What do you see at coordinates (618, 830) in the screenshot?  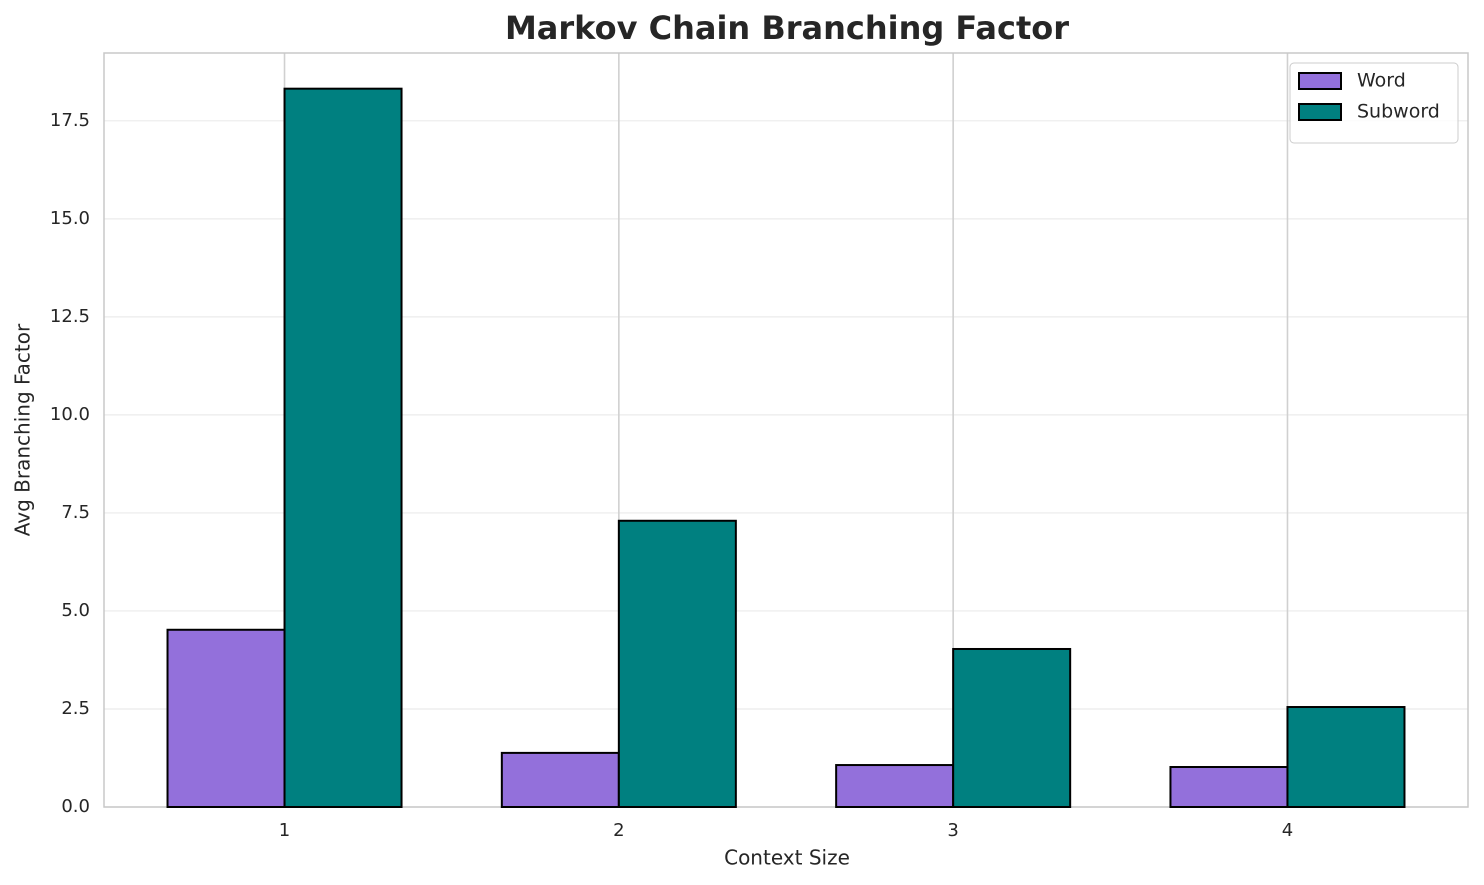 I see `x-tick-label: 2` at bounding box center [618, 830].